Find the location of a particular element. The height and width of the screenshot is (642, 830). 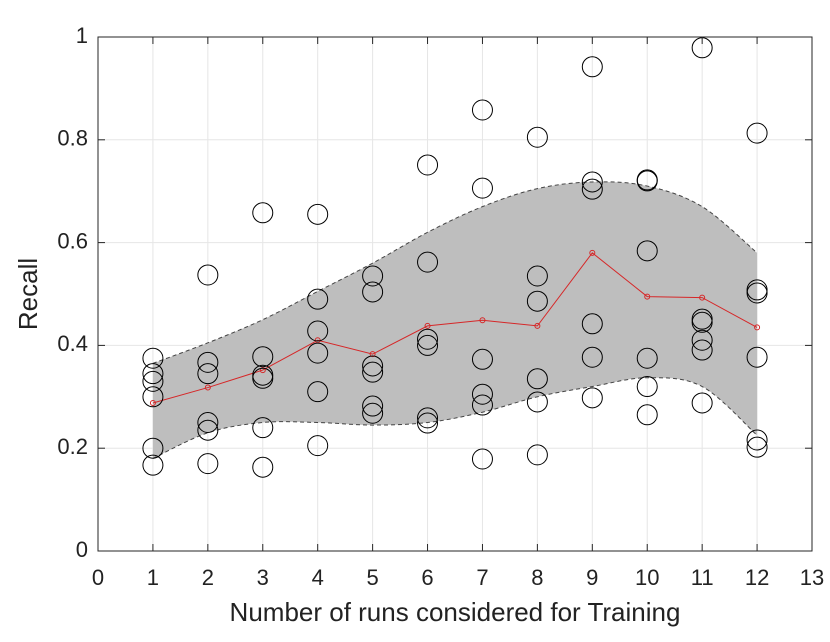

x-axis-label: Number of runs considered for Training is located at coordinates (455, 612).